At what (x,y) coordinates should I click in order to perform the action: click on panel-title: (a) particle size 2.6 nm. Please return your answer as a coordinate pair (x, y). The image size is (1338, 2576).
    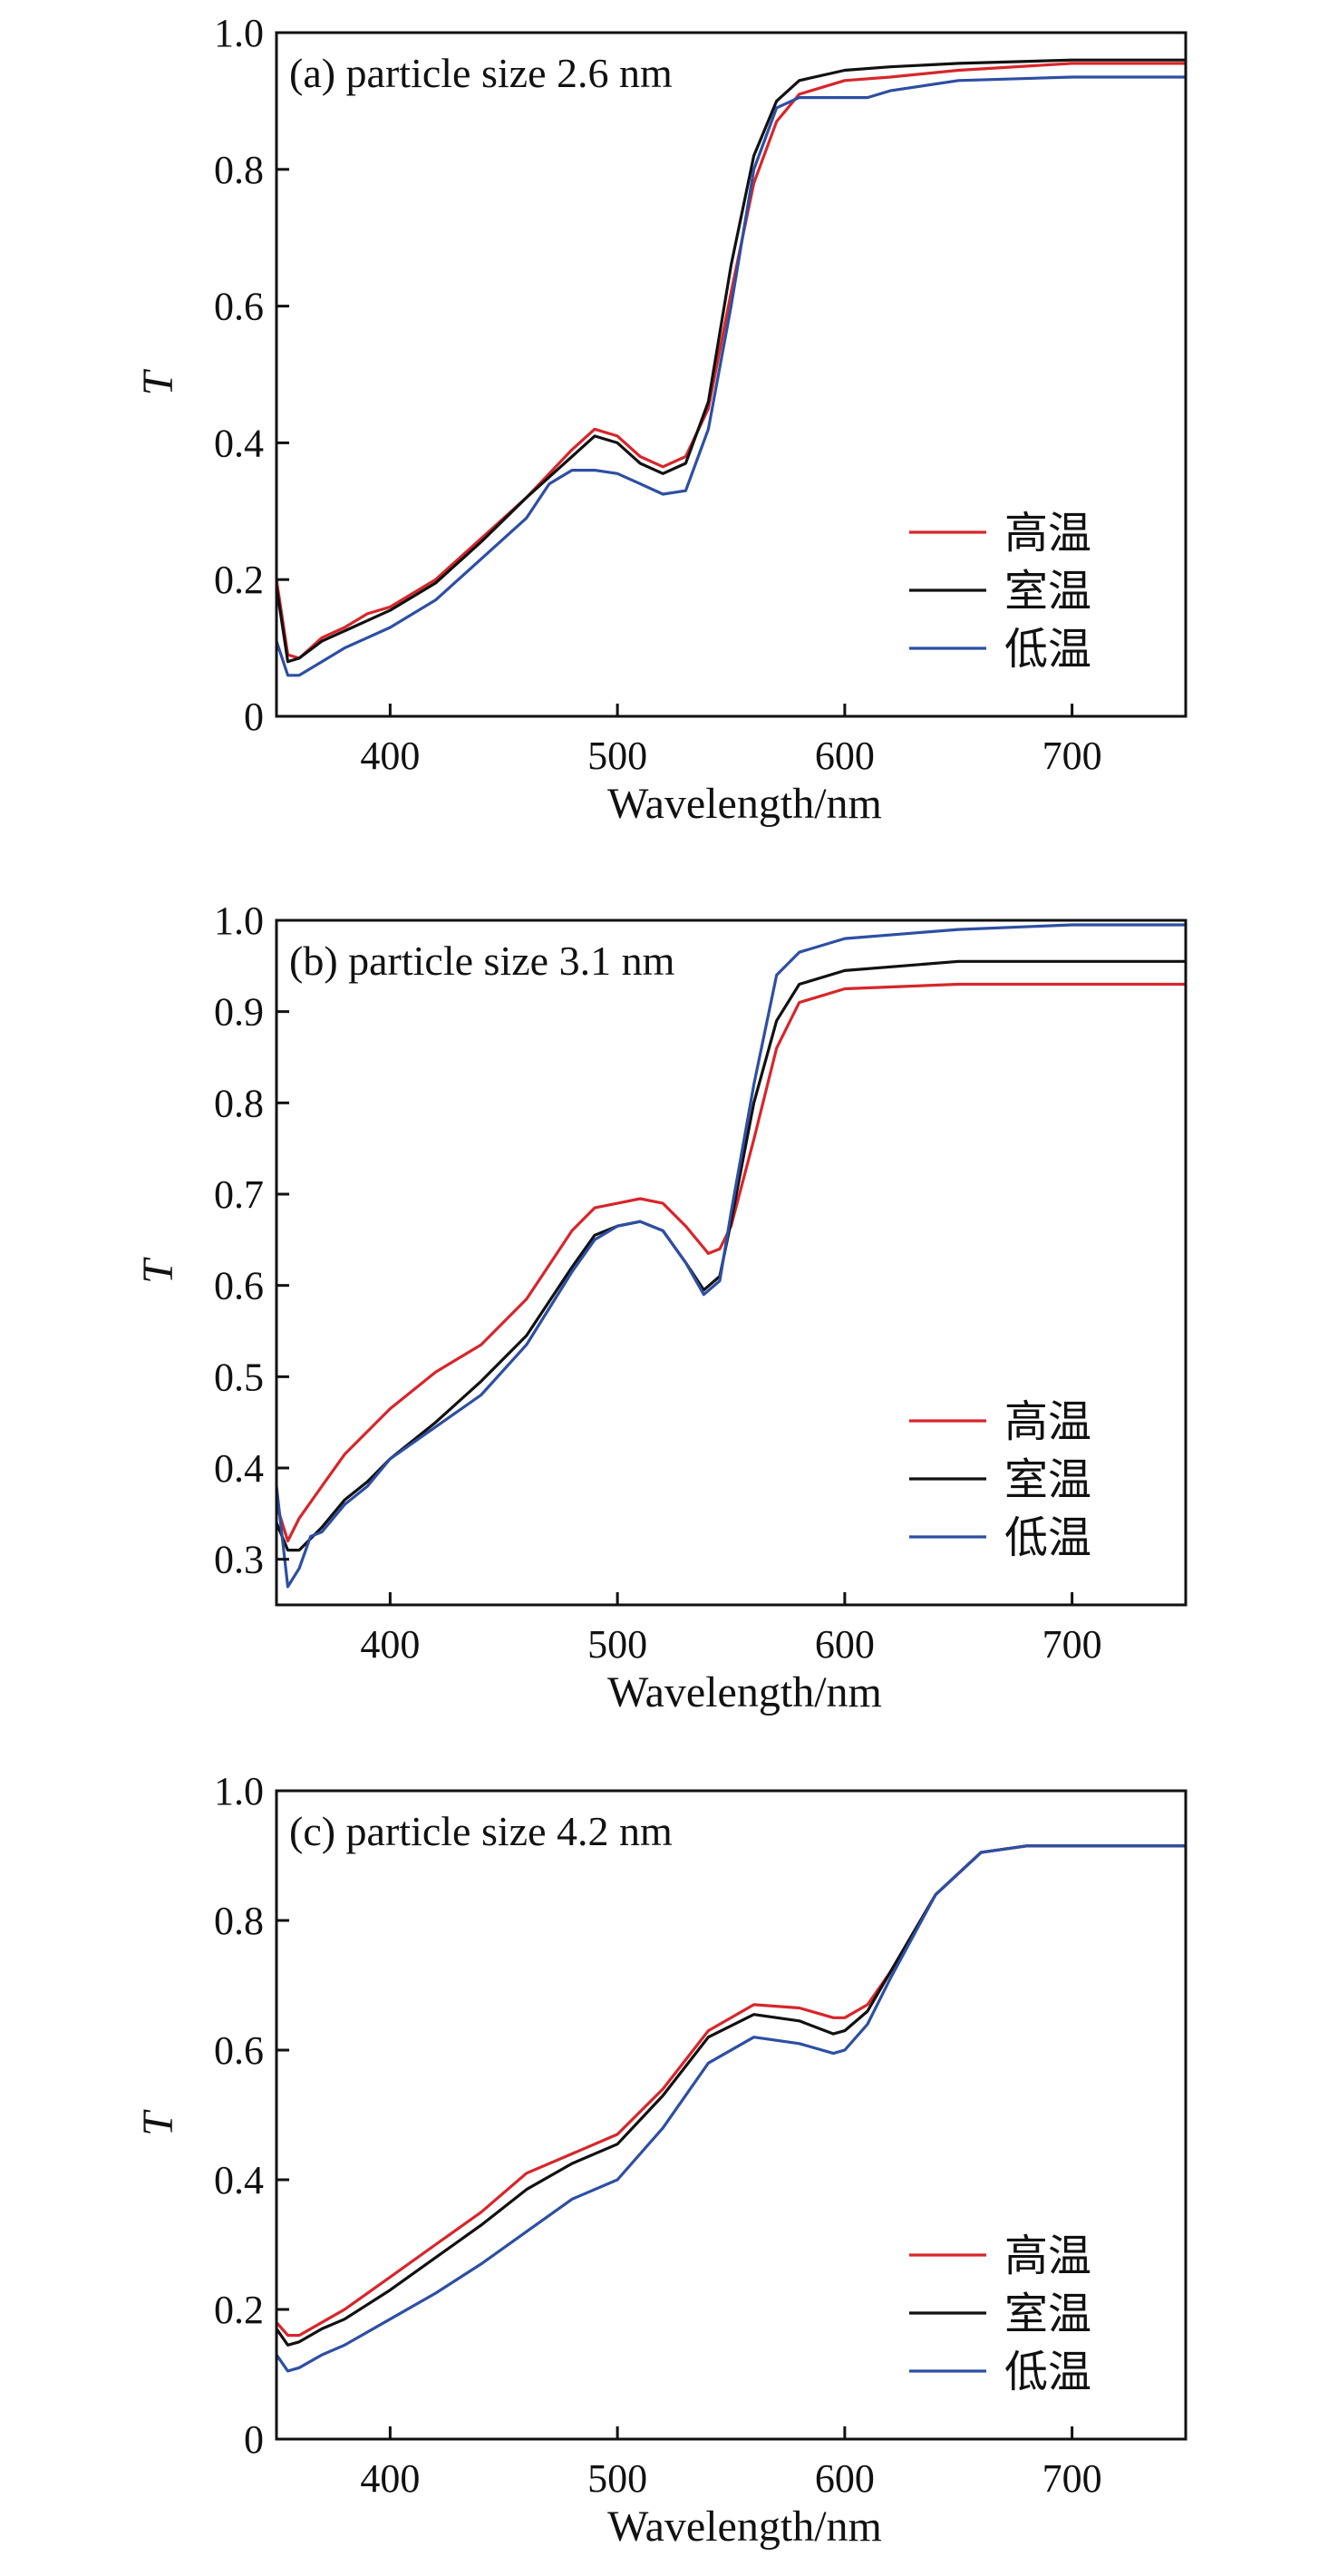
    Looking at the image, I should click on (481, 73).